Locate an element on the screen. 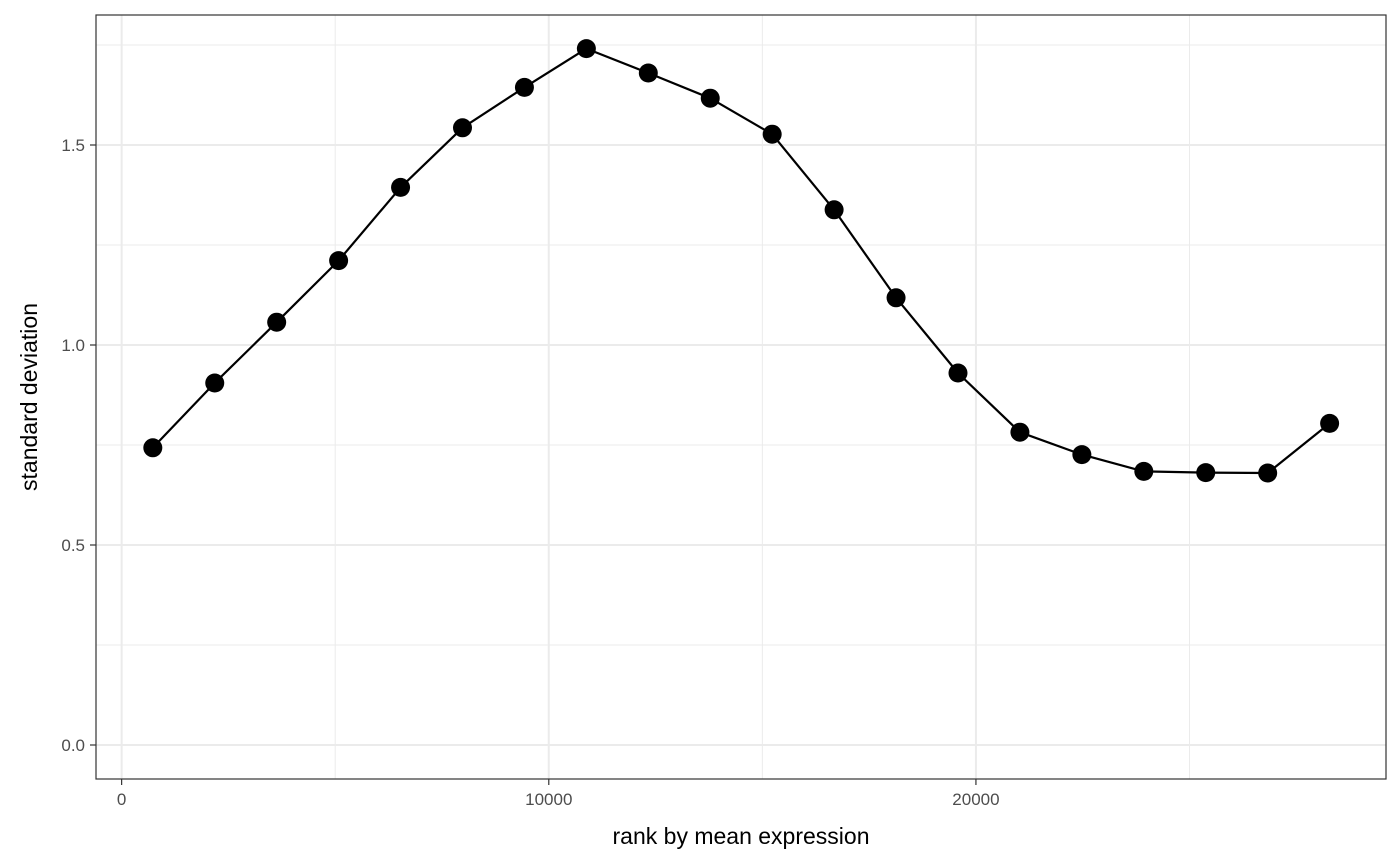 This screenshot has width=1400, height=865. y-tick-label: 1.5 is located at coordinates (73, 145).